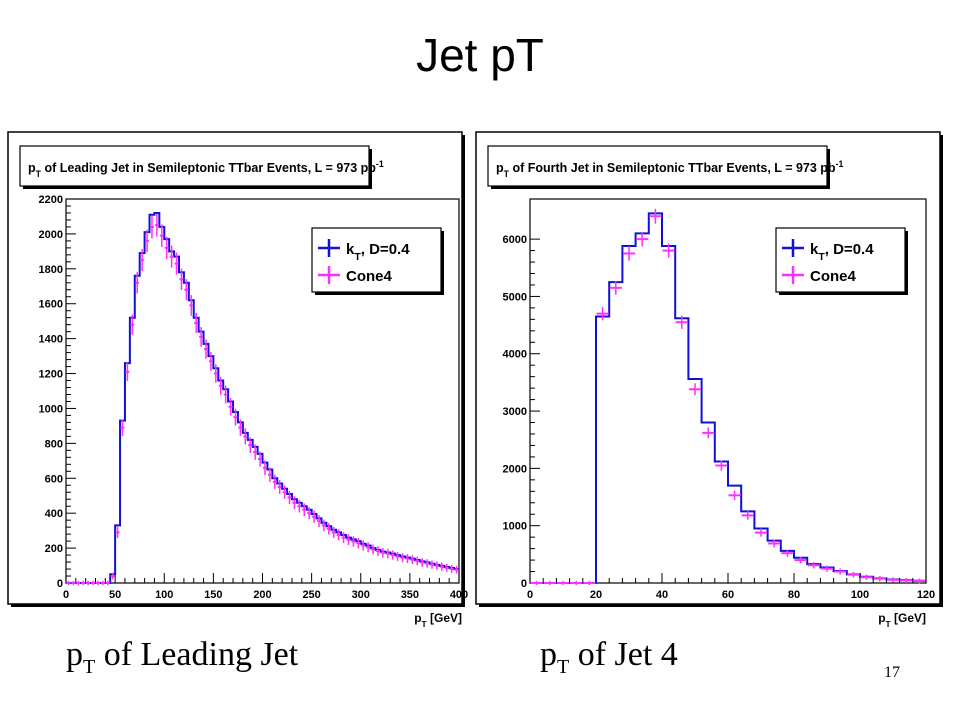 The height and width of the screenshot is (720, 960). What do you see at coordinates (860, 595) in the screenshot?
I see `x-tick-label: 100` at bounding box center [860, 595].